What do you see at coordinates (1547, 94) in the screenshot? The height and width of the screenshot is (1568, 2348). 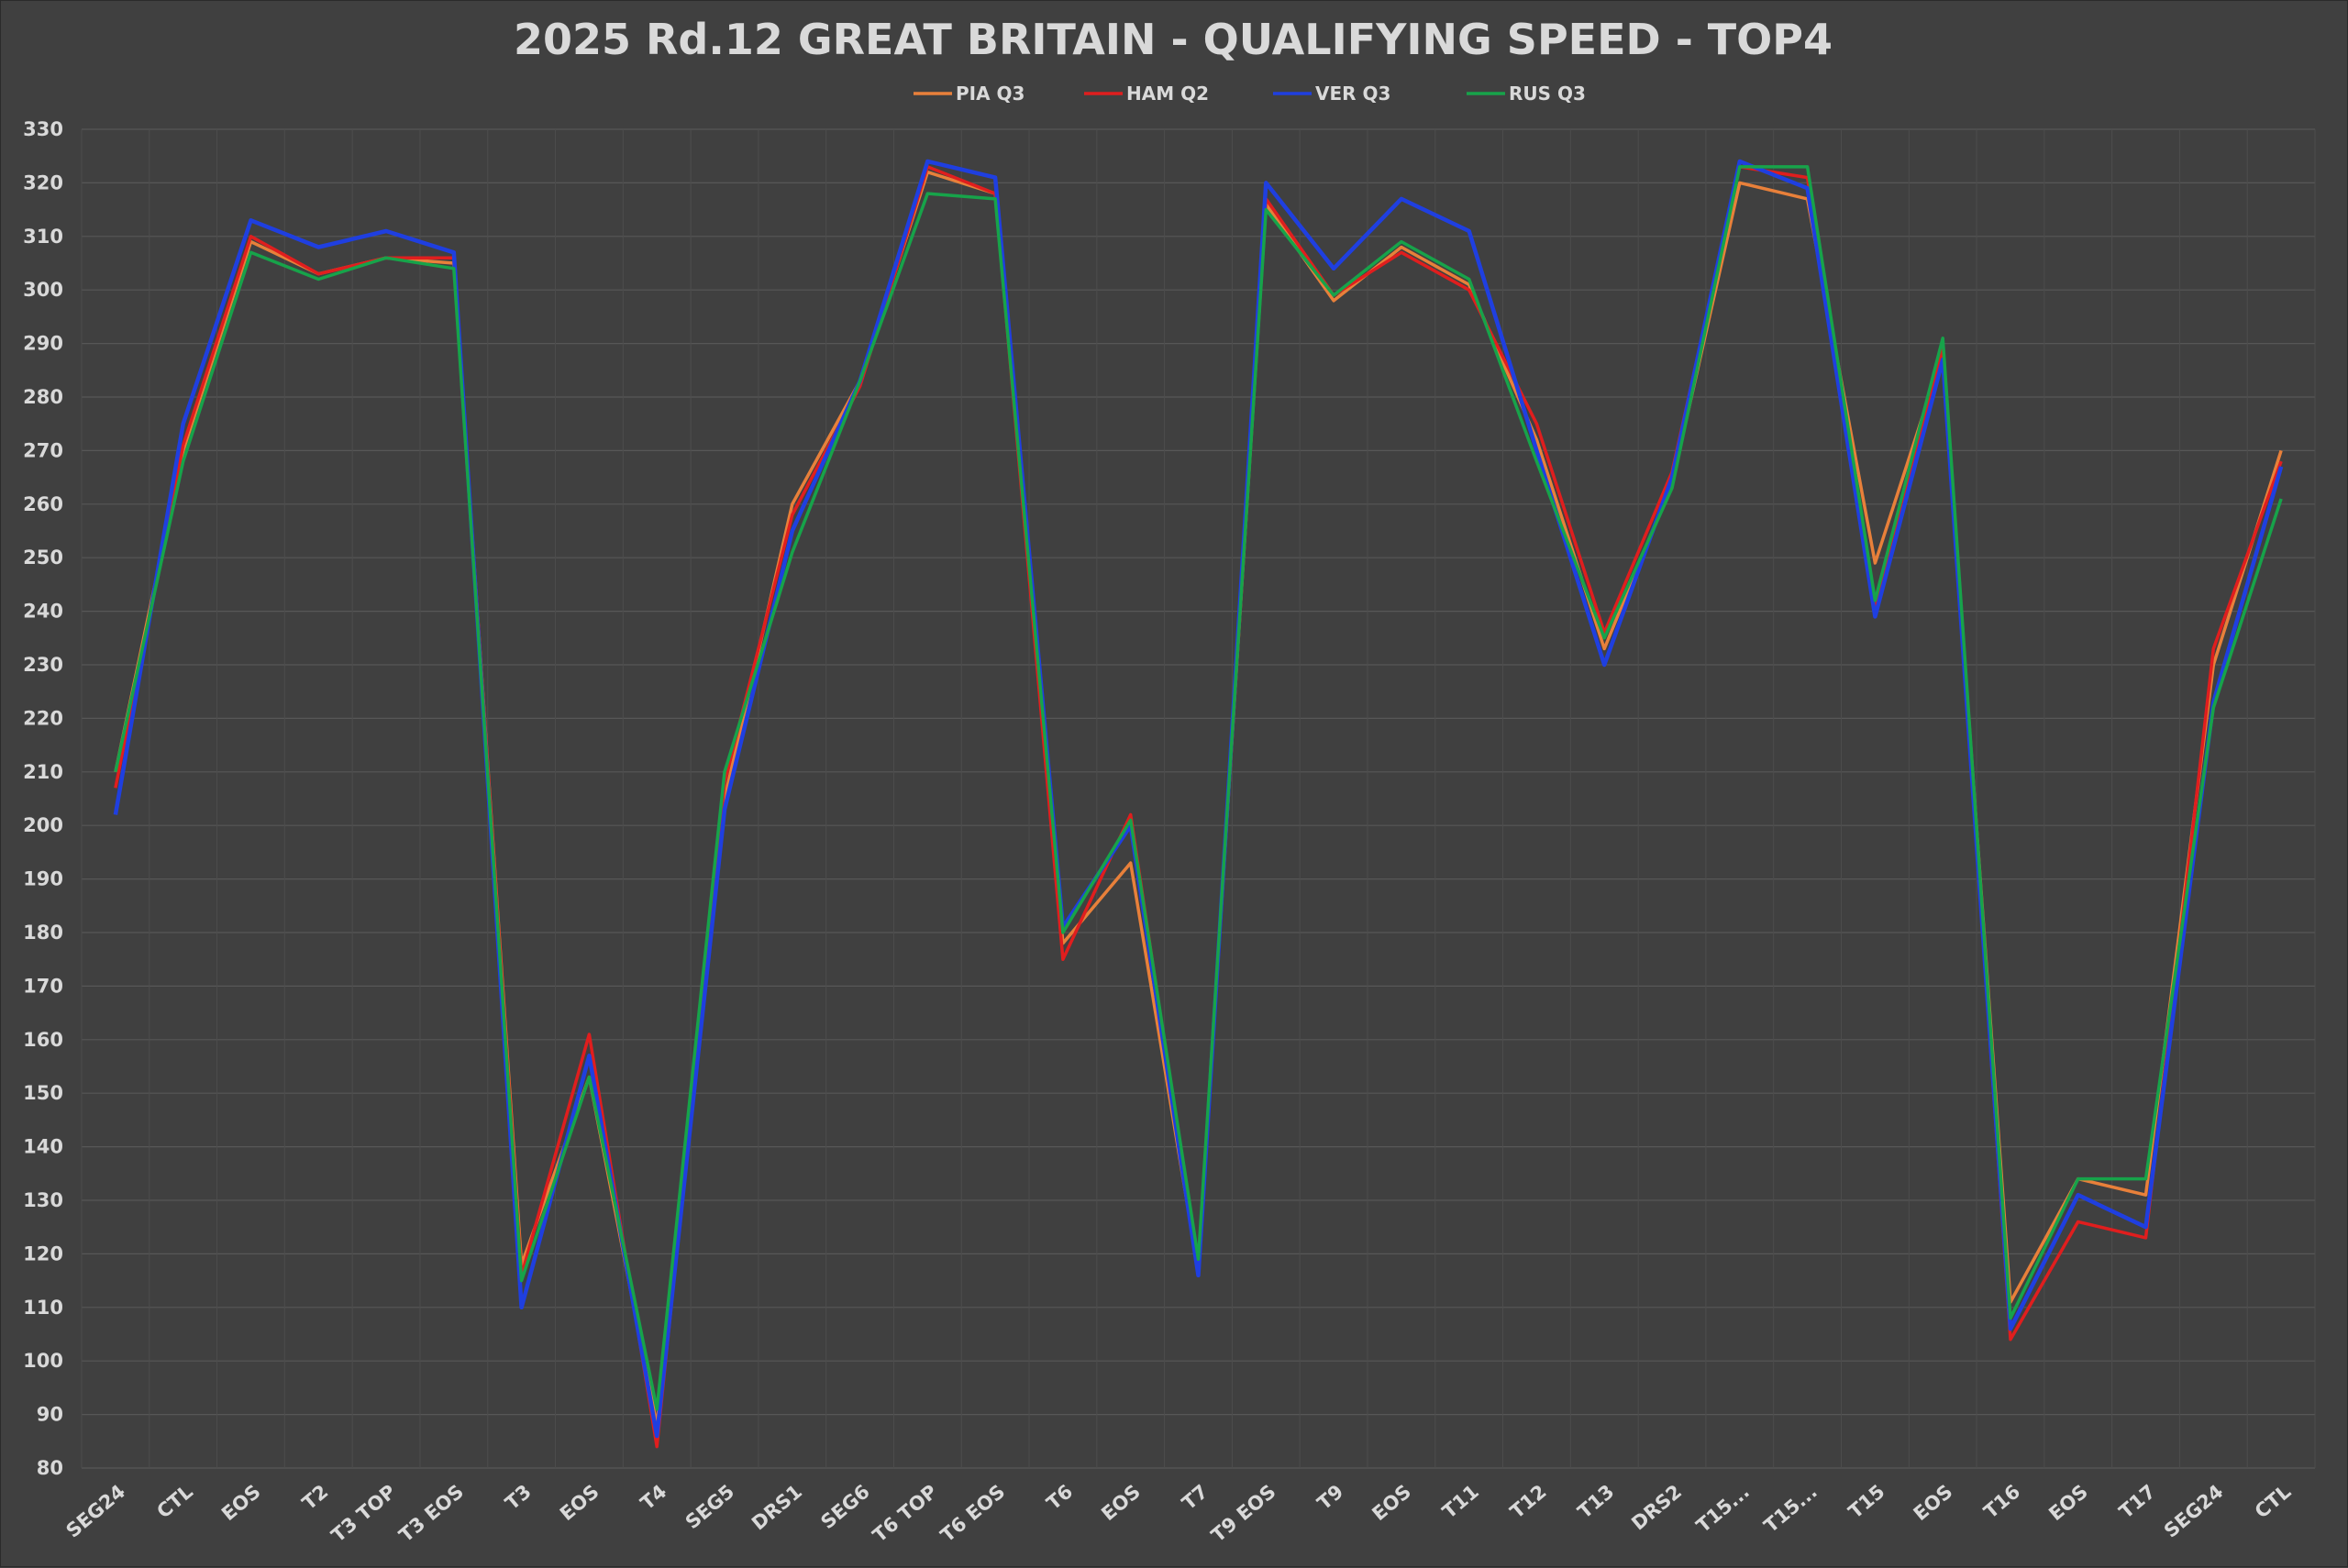 I see `legend-label: RUS Q3` at bounding box center [1547, 94].